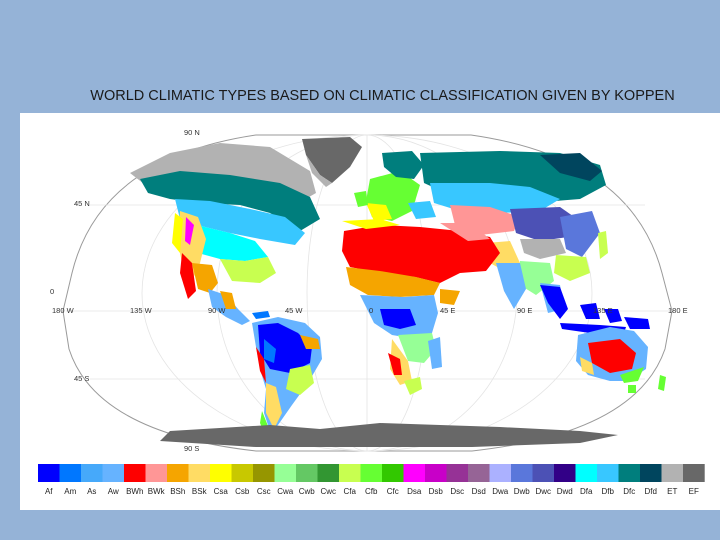 This screenshot has width=720, height=540. What do you see at coordinates (395, 186) in the screenshot?
I see `europe` at bounding box center [395, 186].